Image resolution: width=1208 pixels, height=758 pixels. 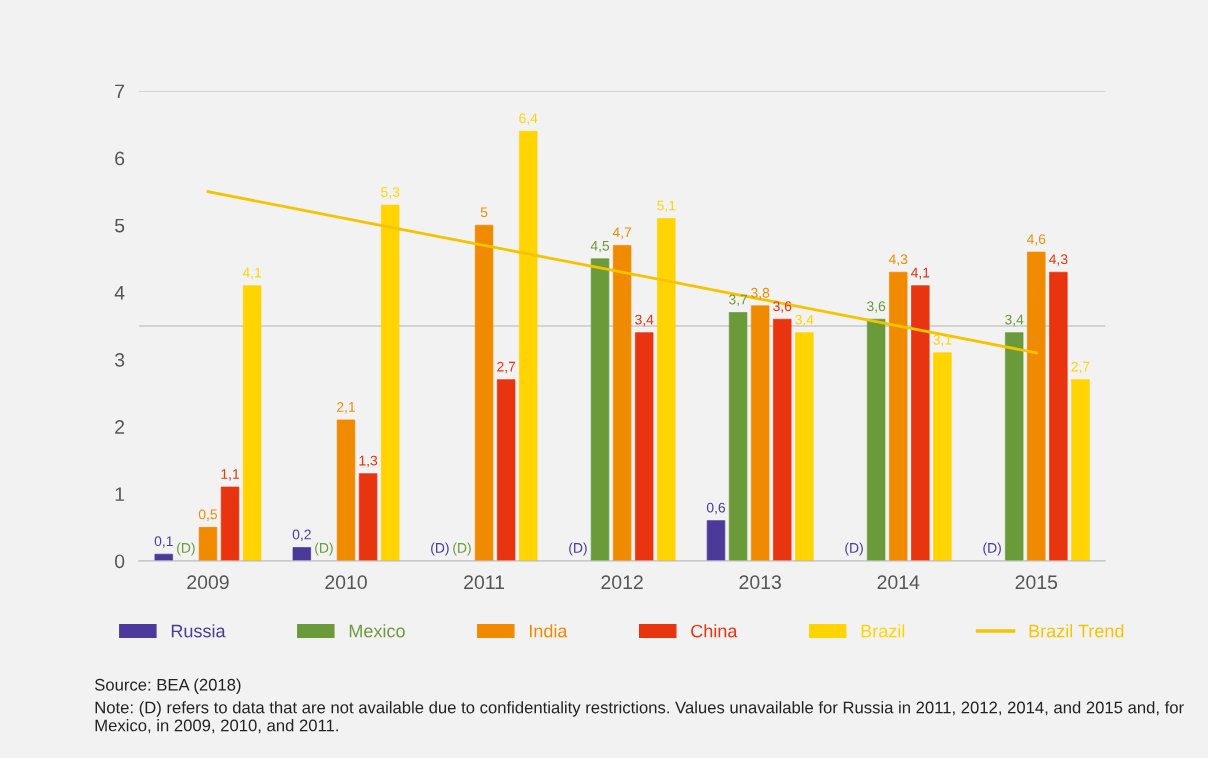 What do you see at coordinates (484, 212) in the screenshot?
I see `data-label: 5` at bounding box center [484, 212].